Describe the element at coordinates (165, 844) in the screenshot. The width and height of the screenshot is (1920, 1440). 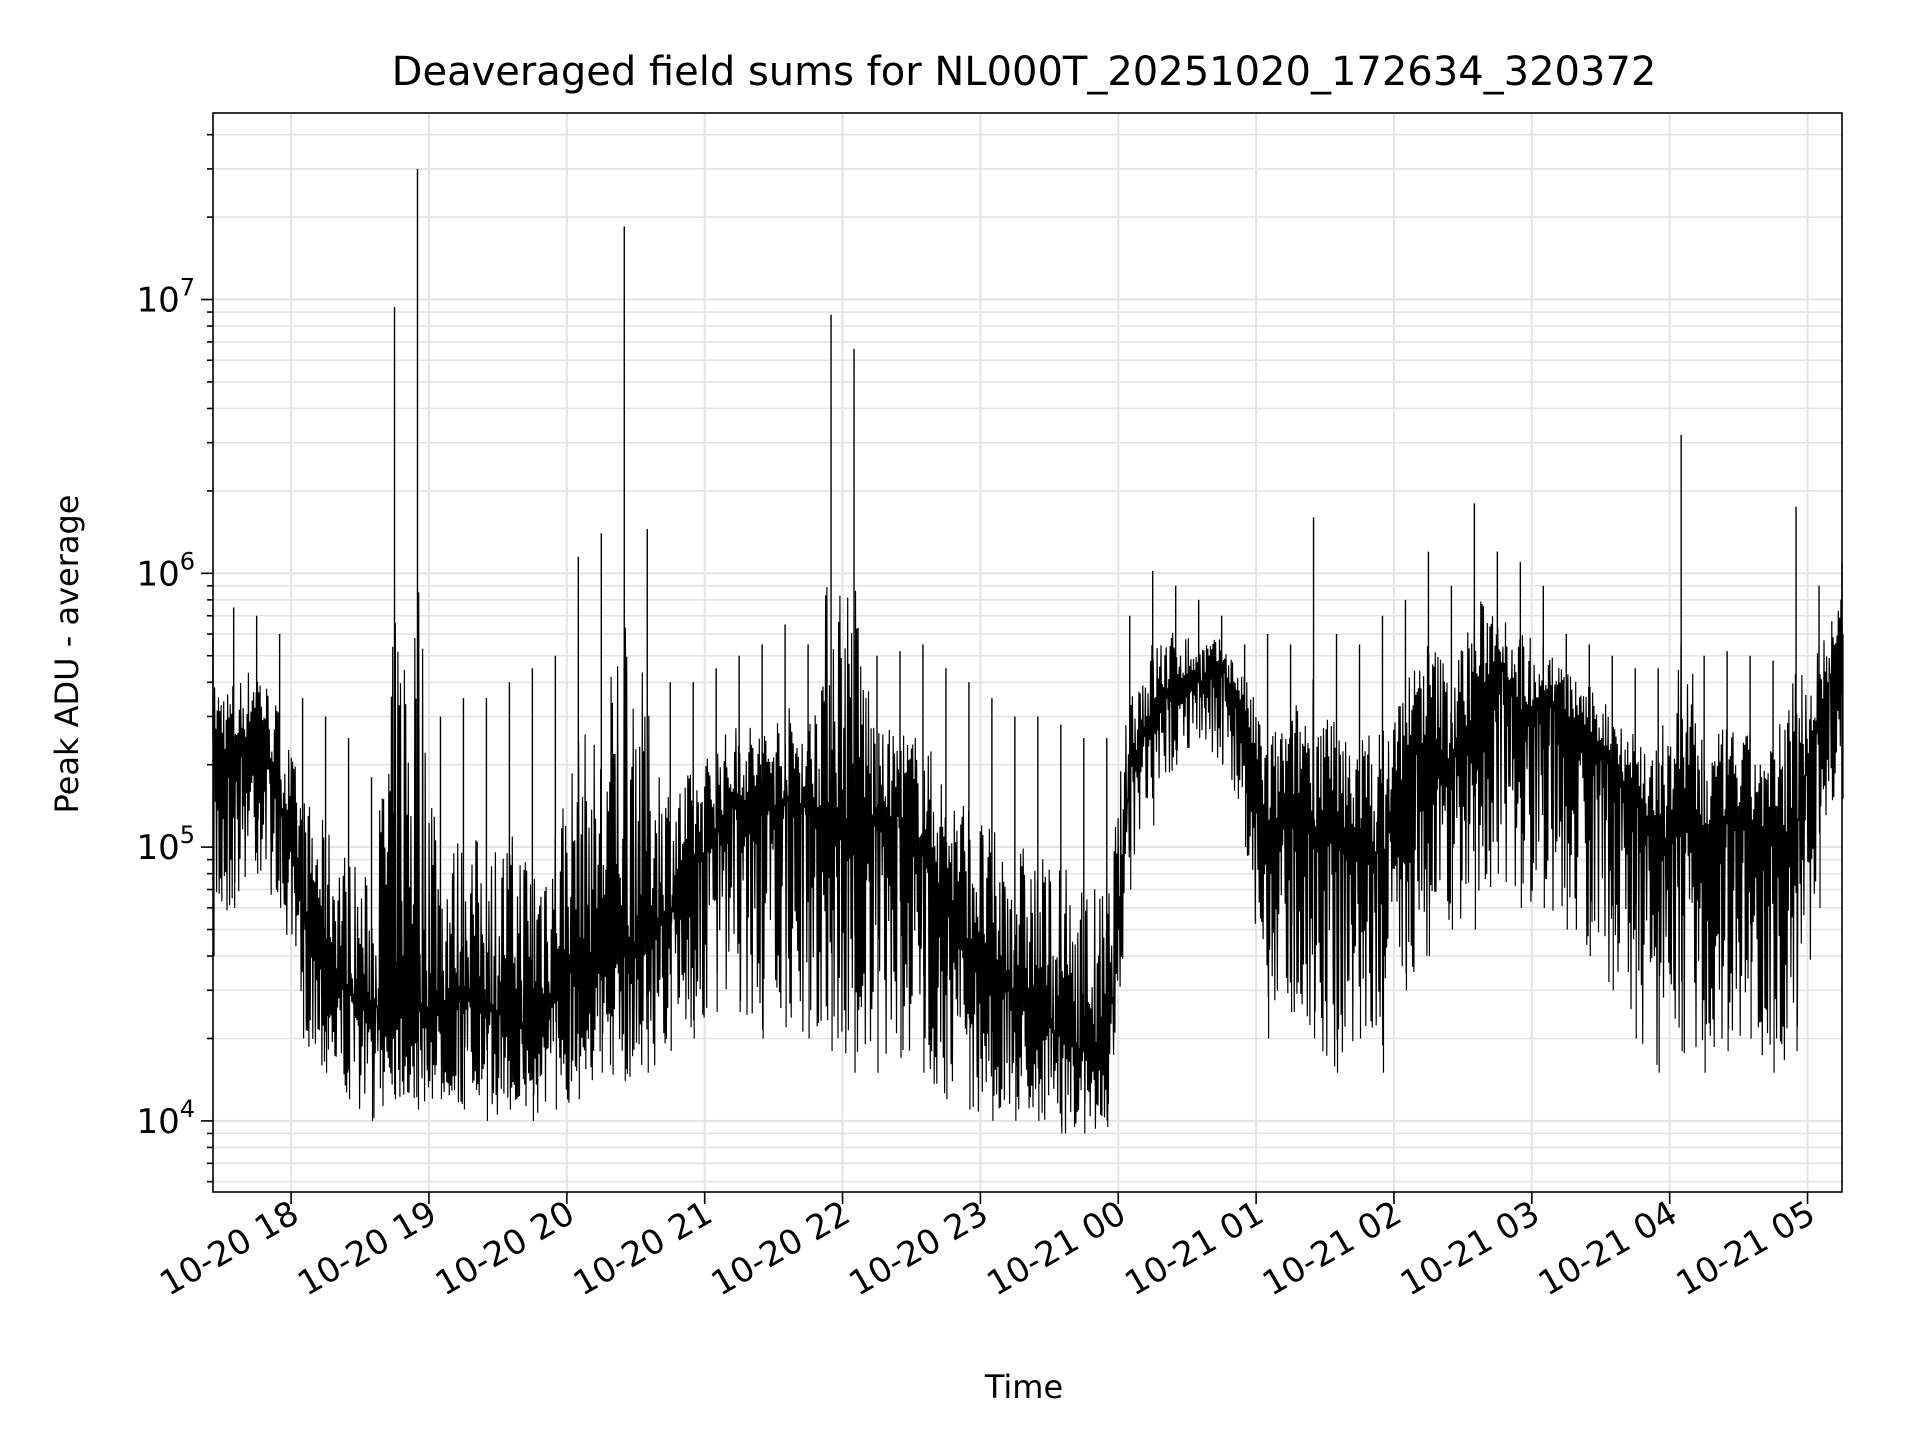
I see `y-tick-label: 10⁵` at that location.